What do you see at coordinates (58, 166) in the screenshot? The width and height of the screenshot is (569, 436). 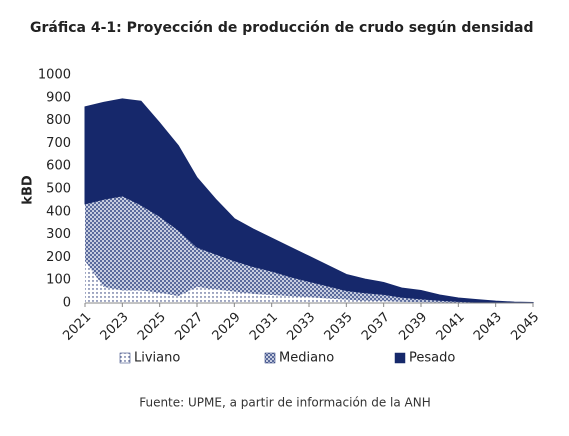 I see `y-tick-label: 600` at bounding box center [58, 166].